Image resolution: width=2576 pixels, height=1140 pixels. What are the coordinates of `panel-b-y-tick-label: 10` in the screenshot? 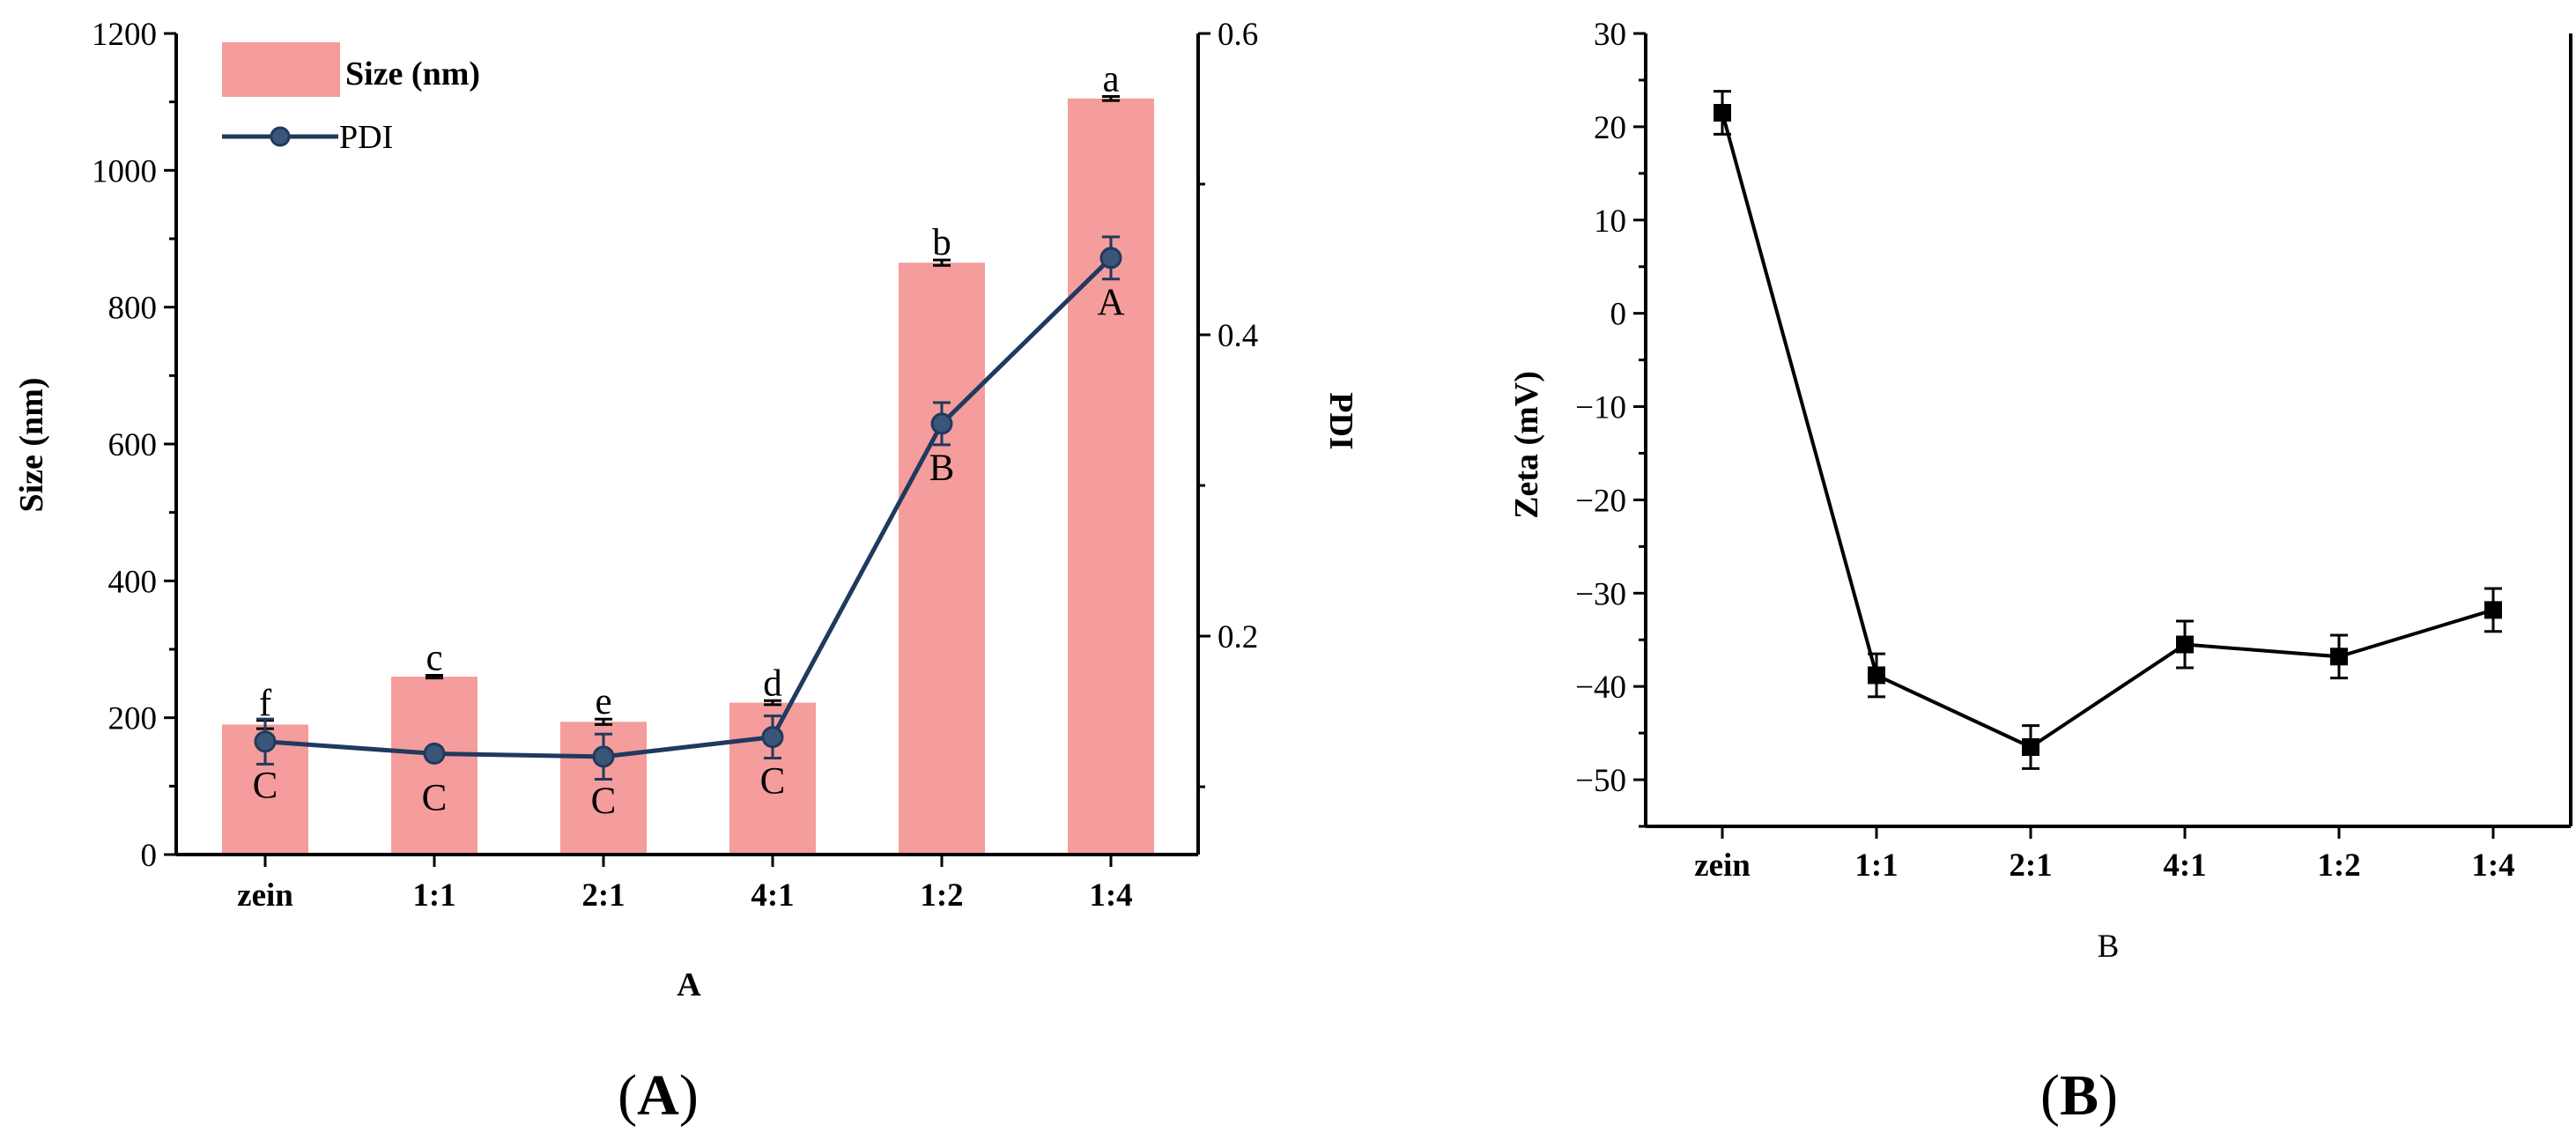 It's located at (1610, 222).